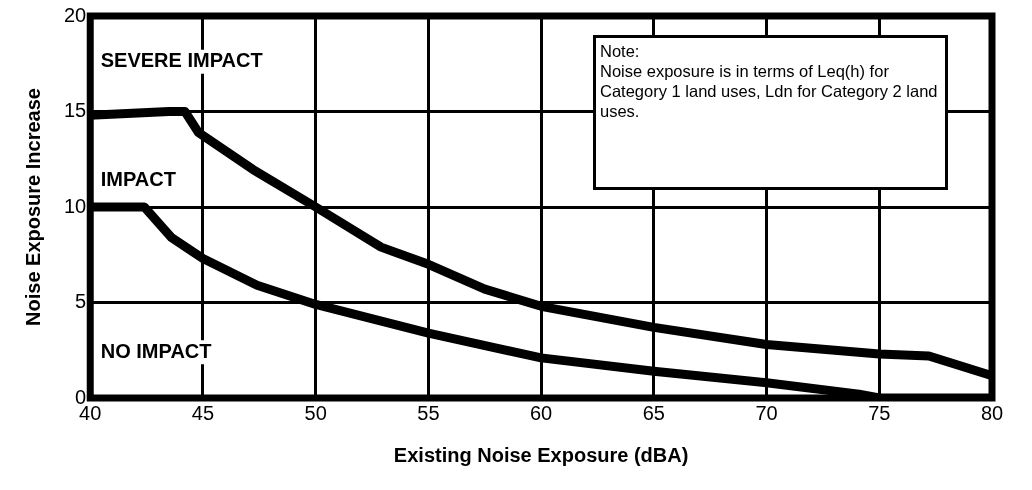 The width and height of the screenshot is (1032, 490). Describe the element at coordinates (653, 412) in the screenshot. I see `x-tick-label: 65` at that location.